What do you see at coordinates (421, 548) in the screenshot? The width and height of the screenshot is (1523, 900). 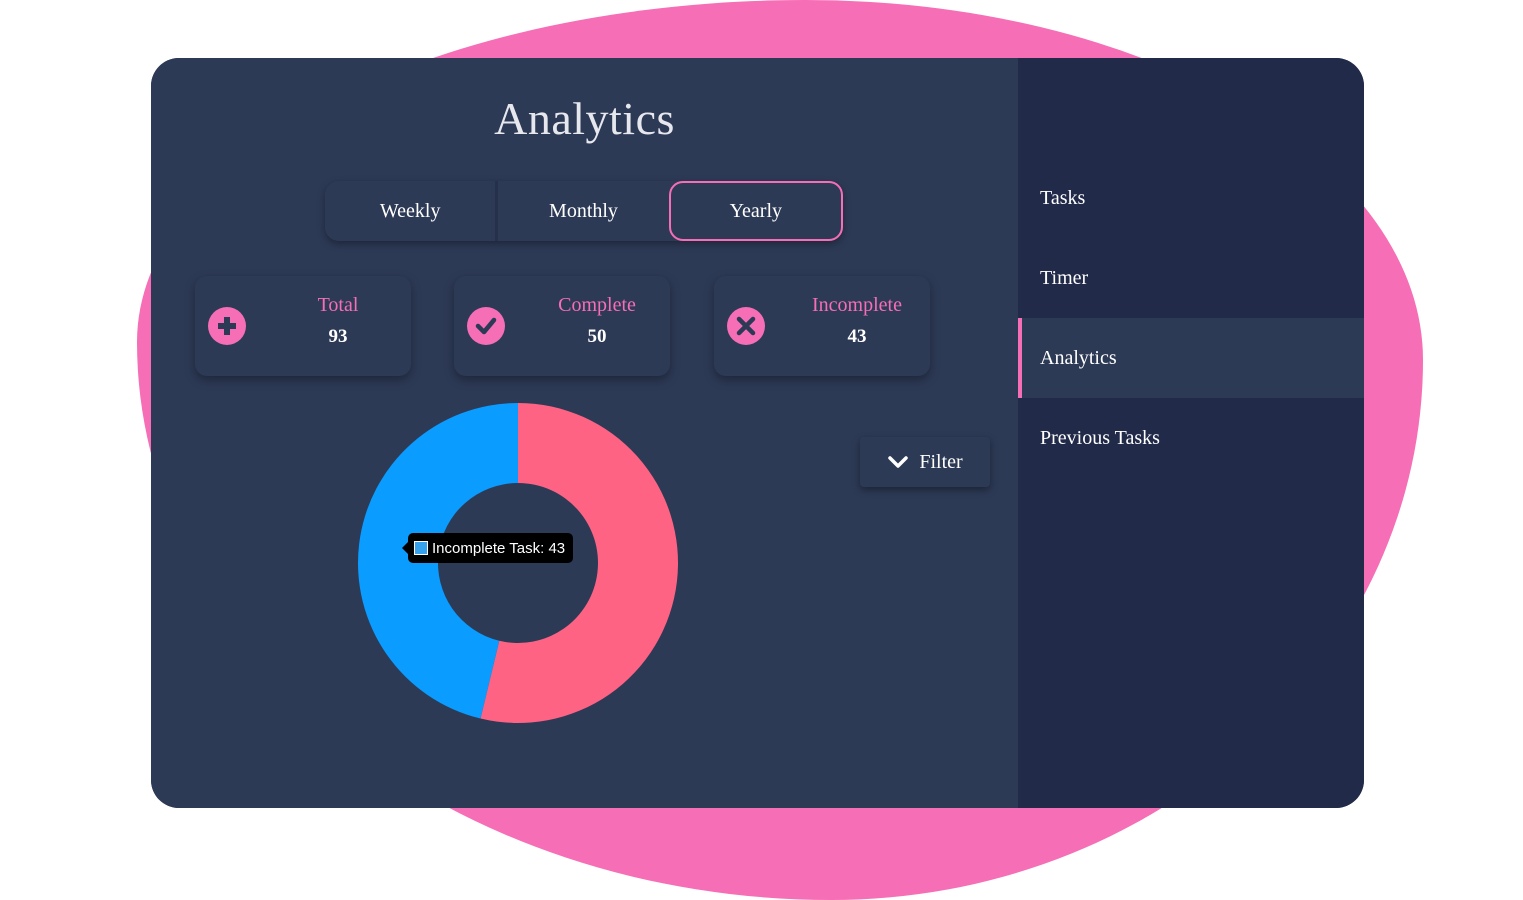 I see `tooltip-swatch` at bounding box center [421, 548].